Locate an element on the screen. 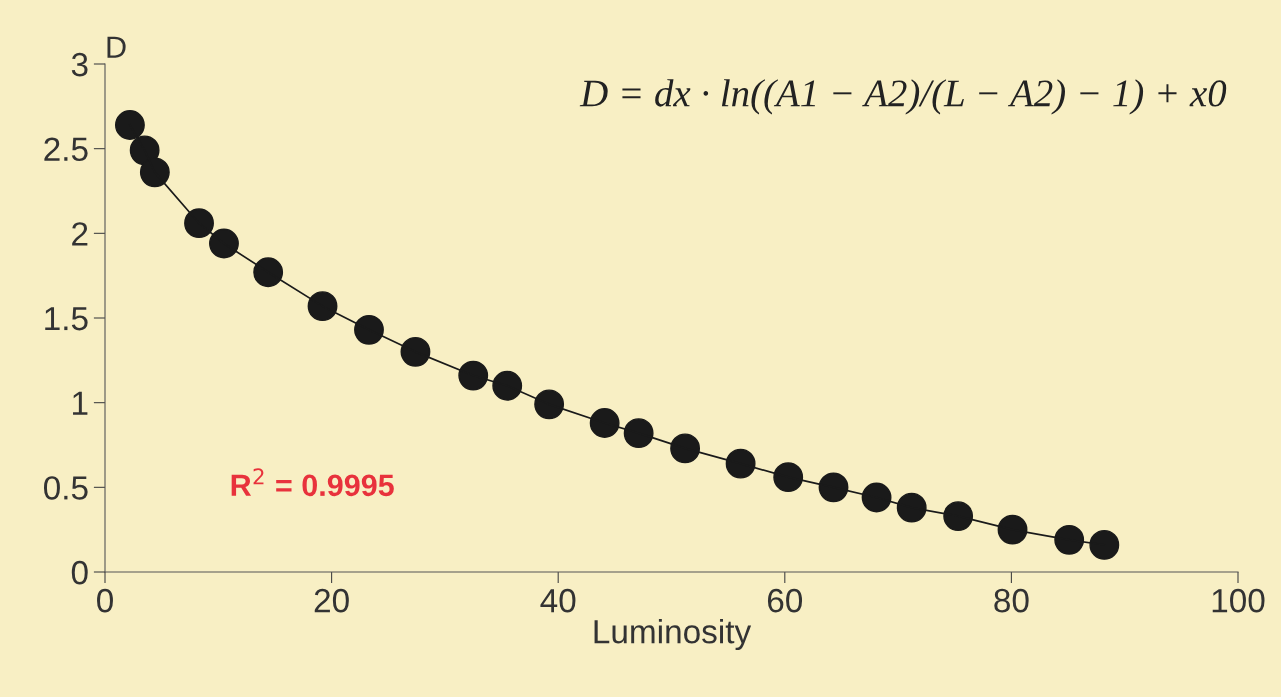 Image resolution: width=1281 pixels, height=697 pixels. annotation: R$^{2}$ = 0.9995 is located at coordinates (312, 482).